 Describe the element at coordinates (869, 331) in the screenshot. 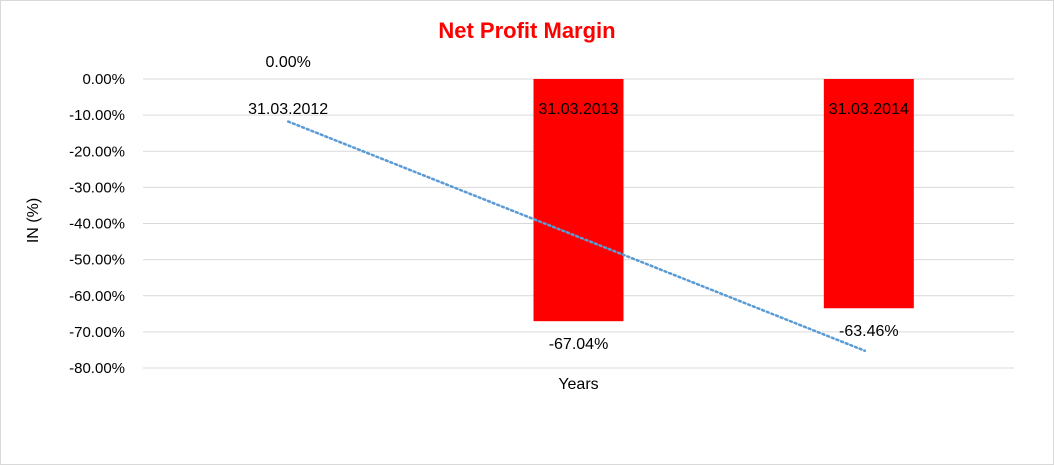

I see `data-label: -63.46%` at that location.